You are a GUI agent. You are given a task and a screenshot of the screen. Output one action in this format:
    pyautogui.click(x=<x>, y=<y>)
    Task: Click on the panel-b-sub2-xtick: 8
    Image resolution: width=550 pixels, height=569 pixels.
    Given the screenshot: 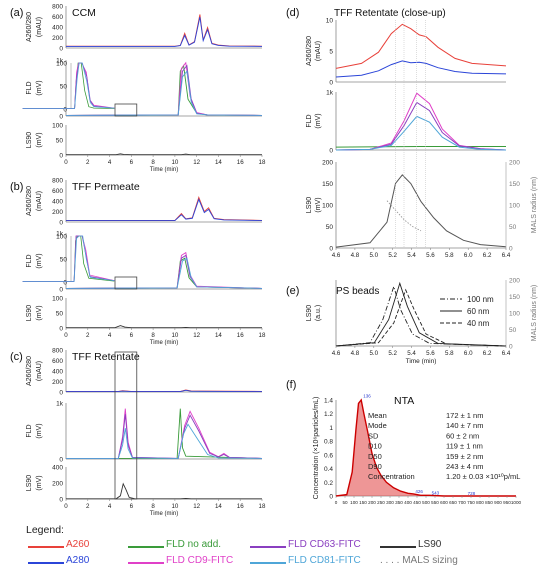 What is the action you would take?
    pyautogui.click(x=153, y=335)
    